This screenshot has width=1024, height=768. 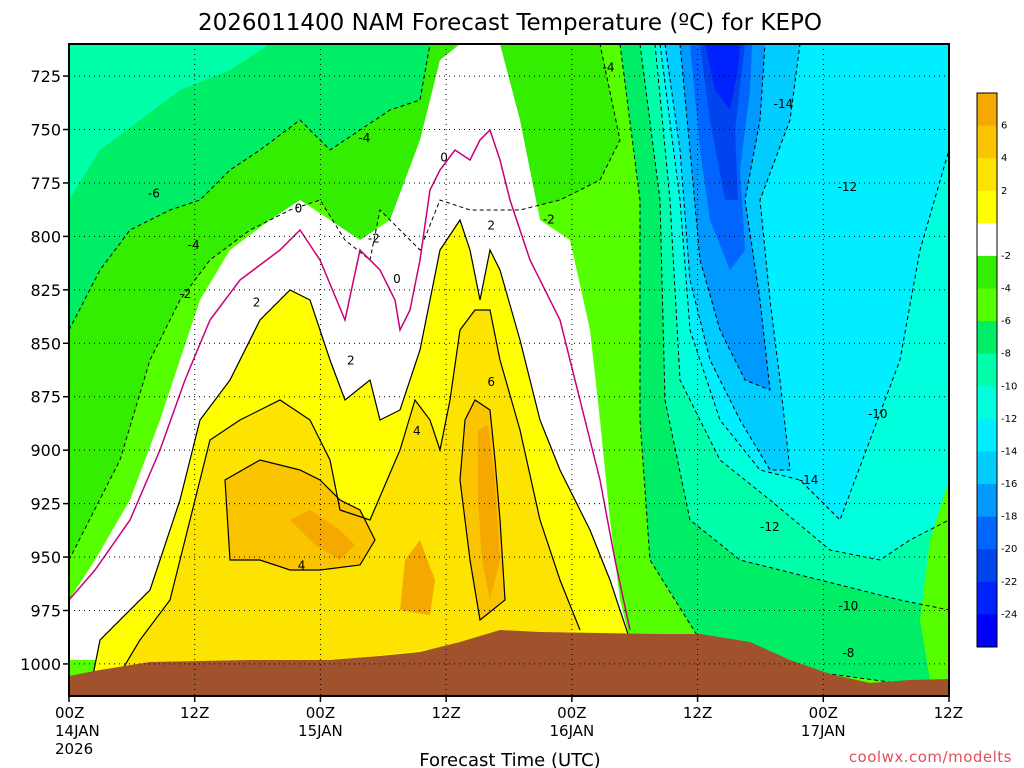 I want to click on y-tick-label: 825, so click(x=45, y=290).